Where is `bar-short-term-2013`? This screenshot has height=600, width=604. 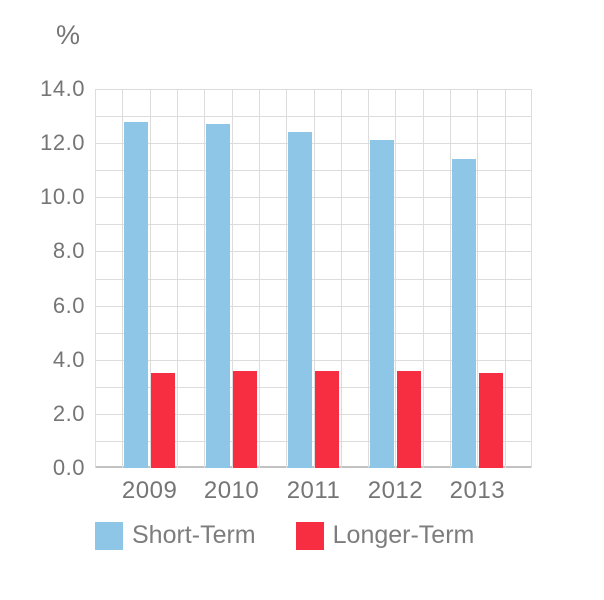
bar-short-term-2013 is located at coordinates (463, 313).